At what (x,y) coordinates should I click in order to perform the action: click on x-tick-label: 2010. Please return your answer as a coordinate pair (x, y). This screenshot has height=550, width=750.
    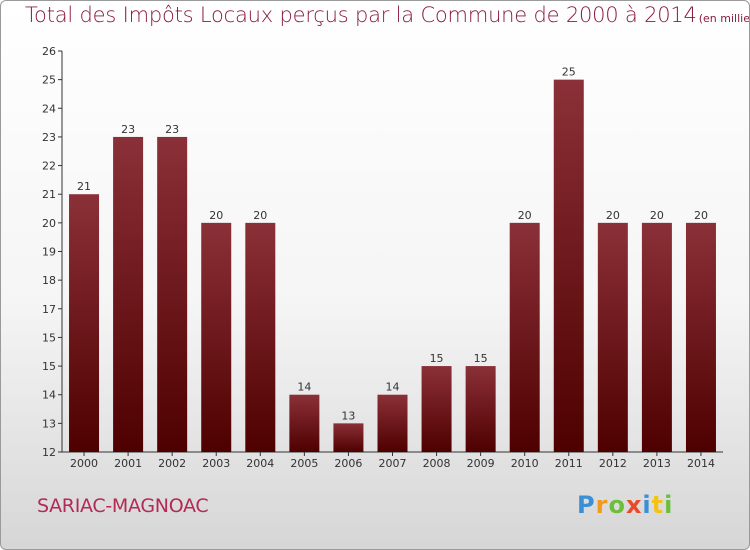
    Looking at the image, I should click on (525, 463).